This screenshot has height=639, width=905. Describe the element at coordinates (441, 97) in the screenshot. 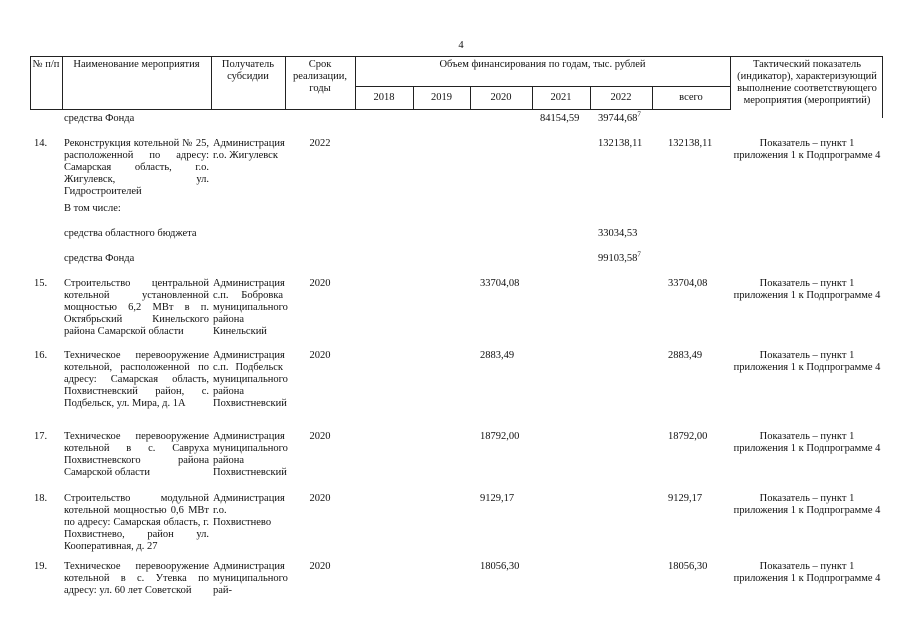

I see `header-year: 2019` at that location.